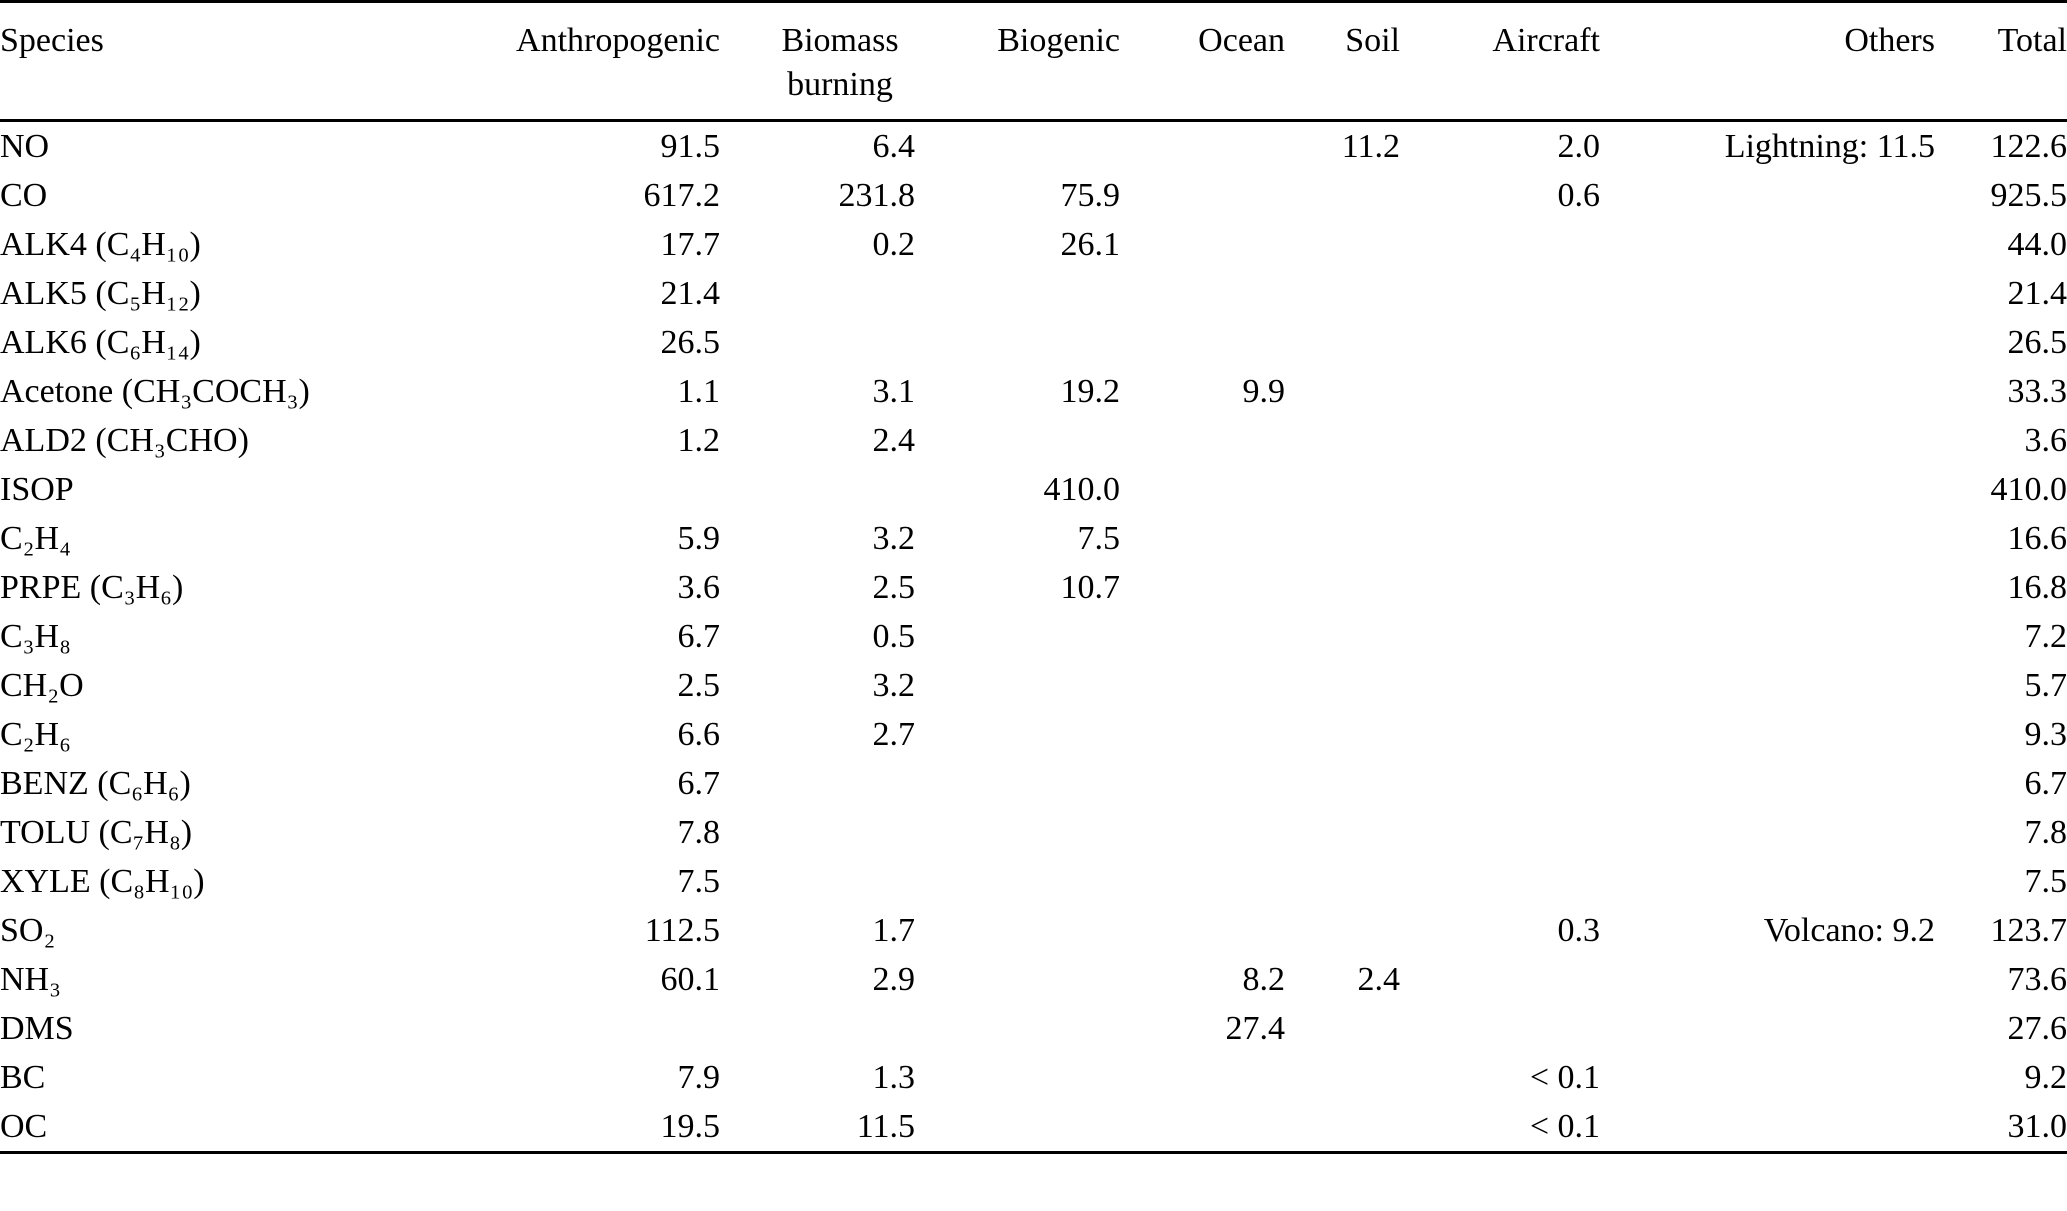 This screenshot has height=1211, width=2067. I want to click on anthropogenic-cell: 21.4, so click(690, 293).